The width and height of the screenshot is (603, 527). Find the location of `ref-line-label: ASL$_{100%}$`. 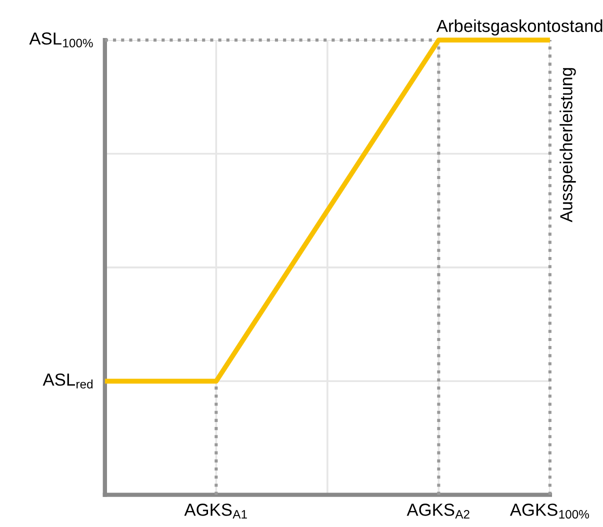

ref-line-label: ASL$_{100%}$ is located at coordinates (61, 40).